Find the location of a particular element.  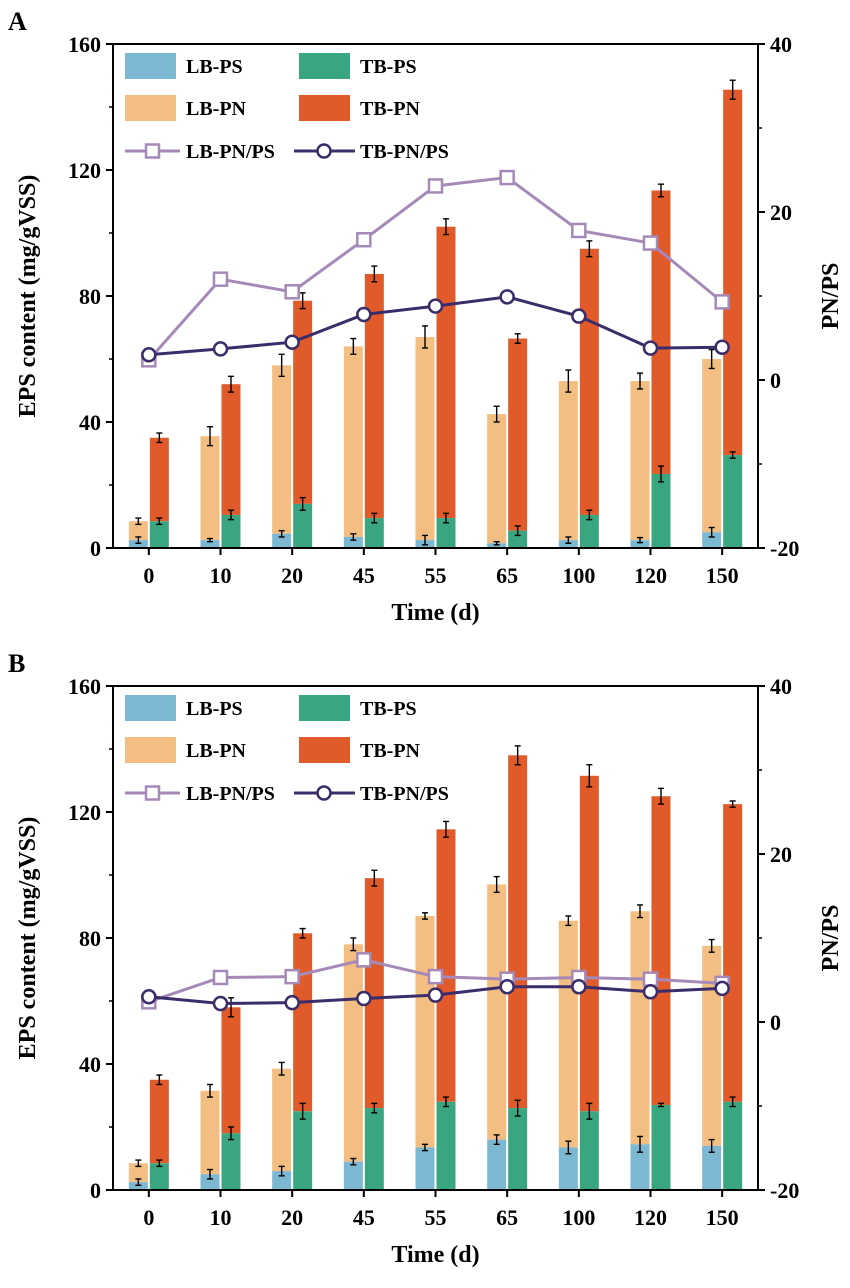

legend-swatch-tb-pn is located at coordinates (324, 750).